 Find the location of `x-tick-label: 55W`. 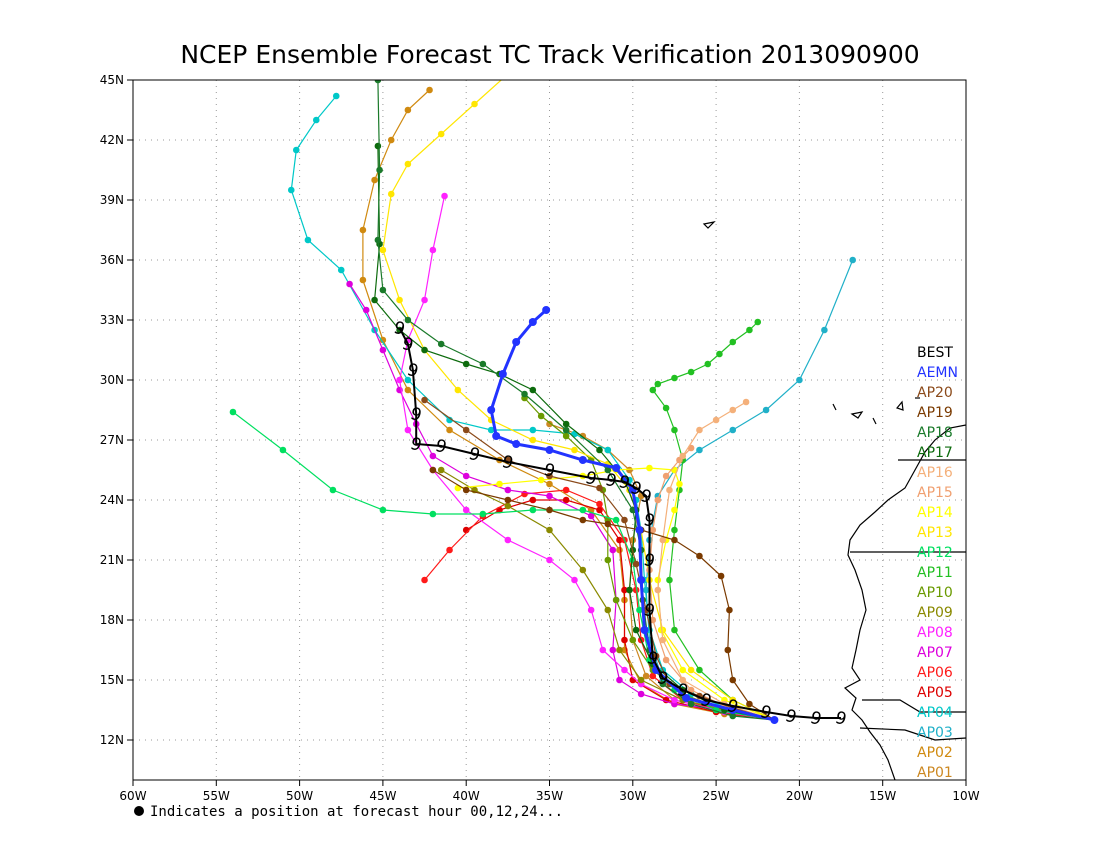

x-tick-label: 55W is located at coordinates (216, 796).